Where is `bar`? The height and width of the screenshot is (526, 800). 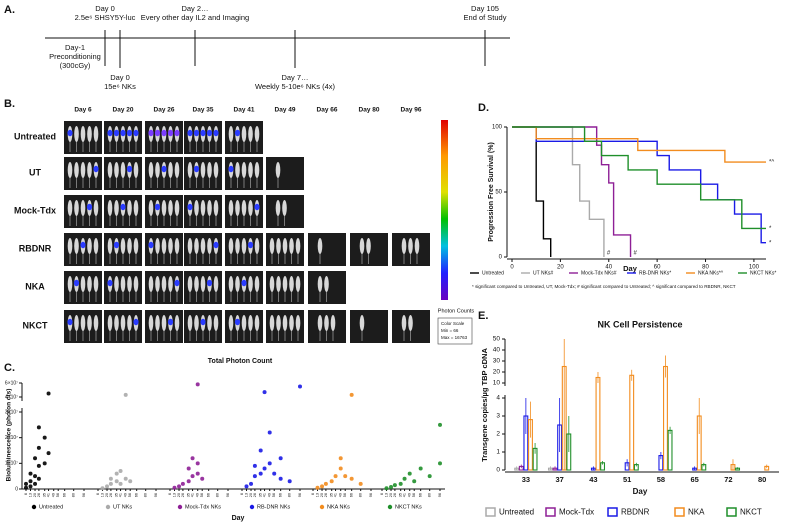
bar is located at coordinates (665, 418).